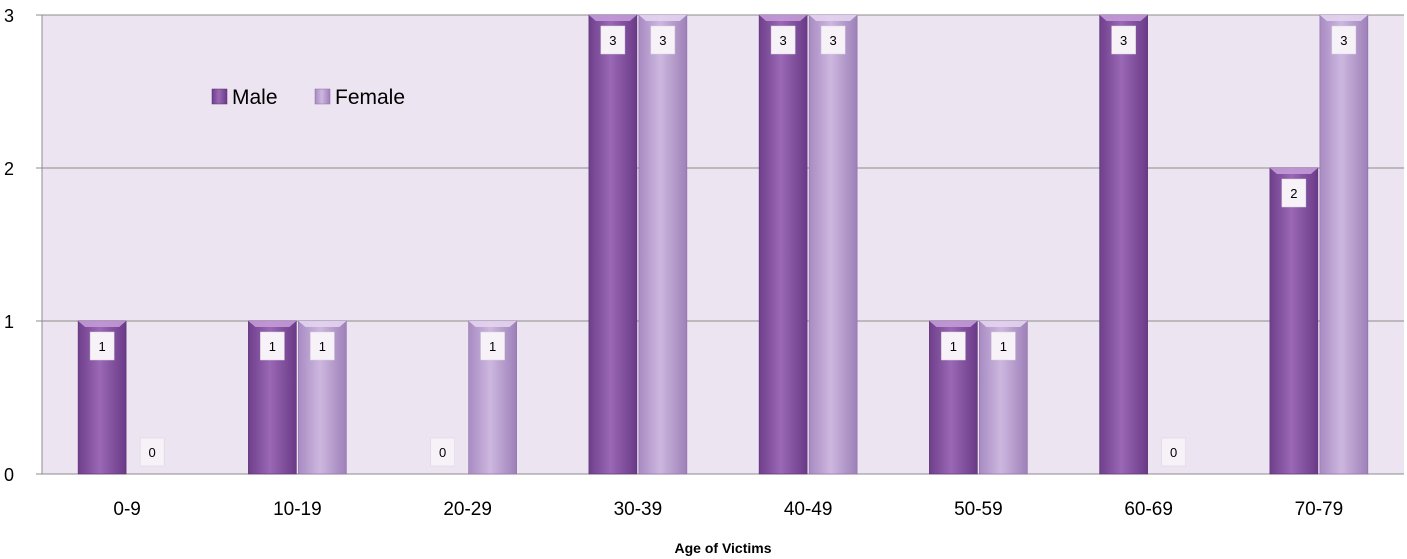  Describe the element at coordinates (723, 548) in the screenshot. I see `x-axis-label: Age of Victims` at that location.